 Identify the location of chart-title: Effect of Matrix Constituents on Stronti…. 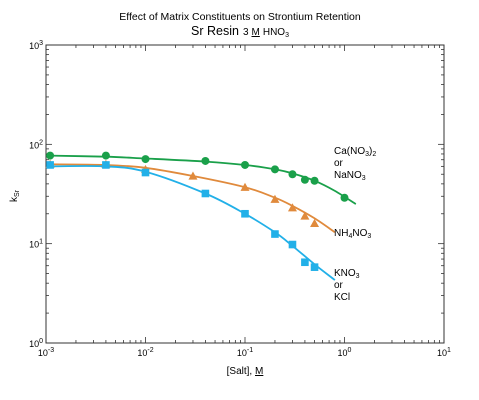
(240, 17).